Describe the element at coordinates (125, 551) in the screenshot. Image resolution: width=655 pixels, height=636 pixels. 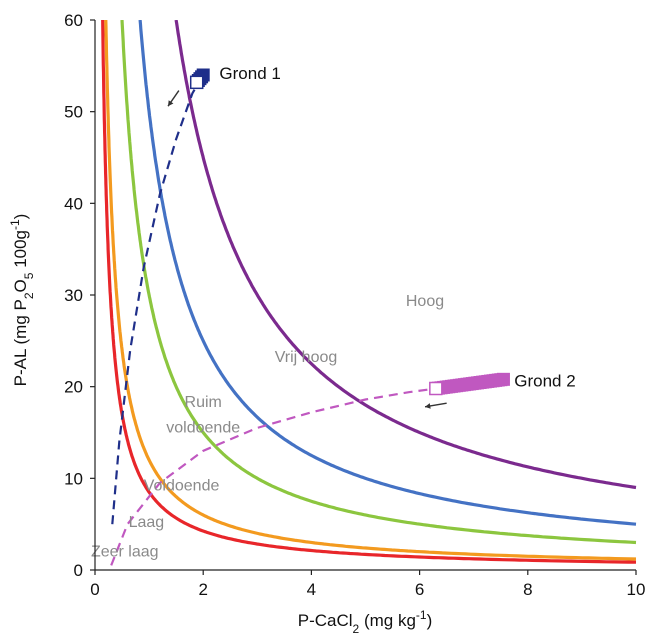
I see `region-label: Zeer laag` at that location.